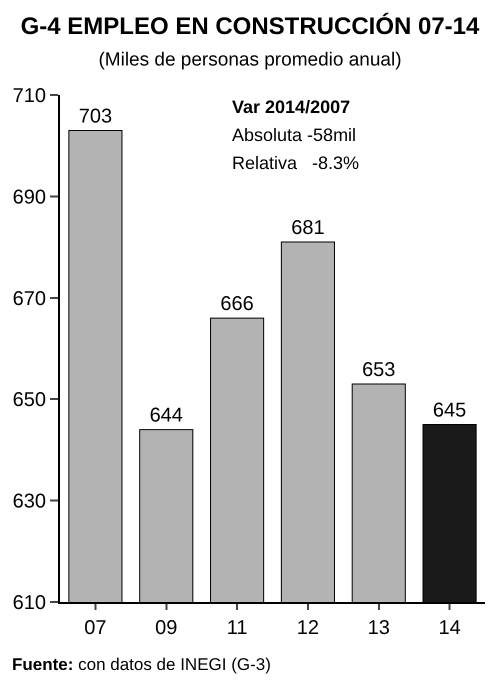  What do you see at coordinates (166, 628) in the screenshot?
I see `x-tick-label: 09` at bounding box center [166, 628].